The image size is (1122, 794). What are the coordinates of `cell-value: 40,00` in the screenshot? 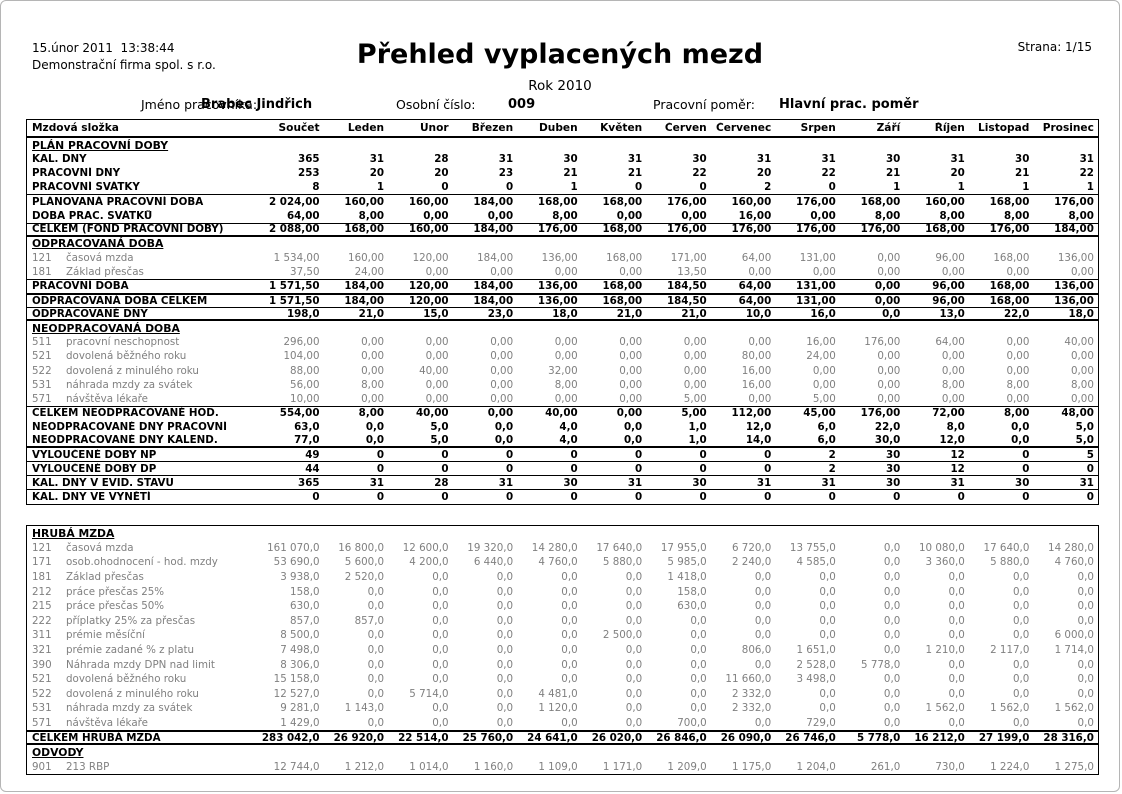 It's located at (1079, 342).